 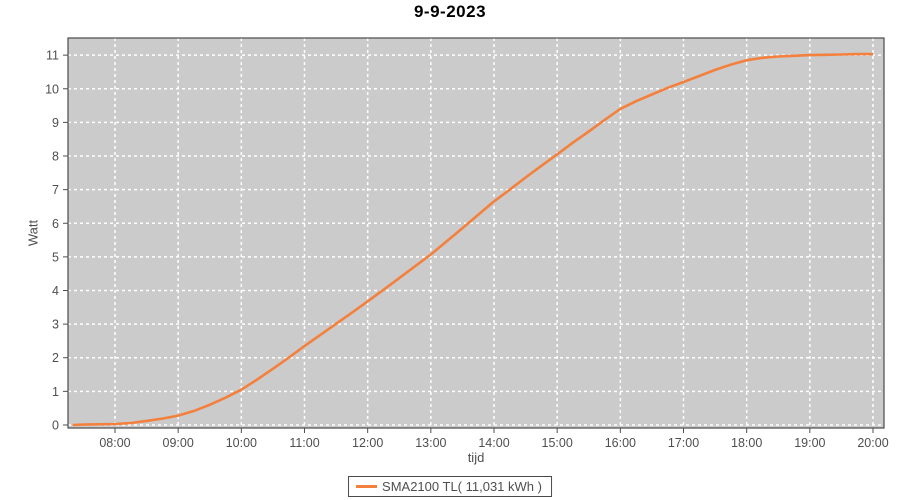 I want to click on chart-title: 9-9-2023, so click(x=450, y=11).